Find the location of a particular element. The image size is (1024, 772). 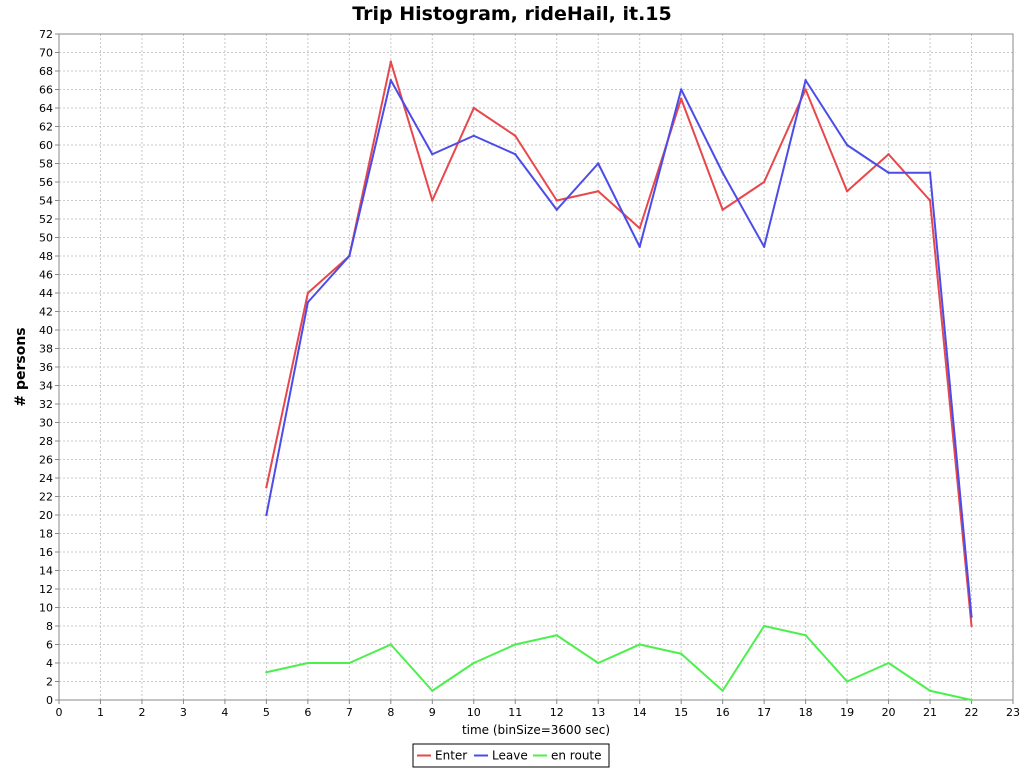

x-axis-label: time (binSize=3600 sec) is located at coordinates (536, 730).